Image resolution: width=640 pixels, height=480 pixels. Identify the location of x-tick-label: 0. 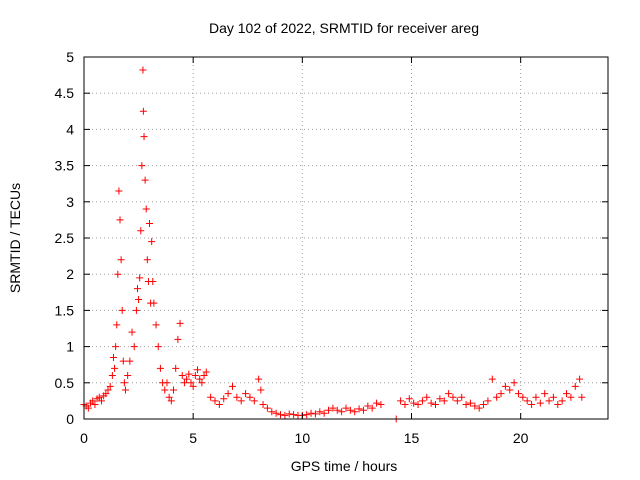
(84, 438).